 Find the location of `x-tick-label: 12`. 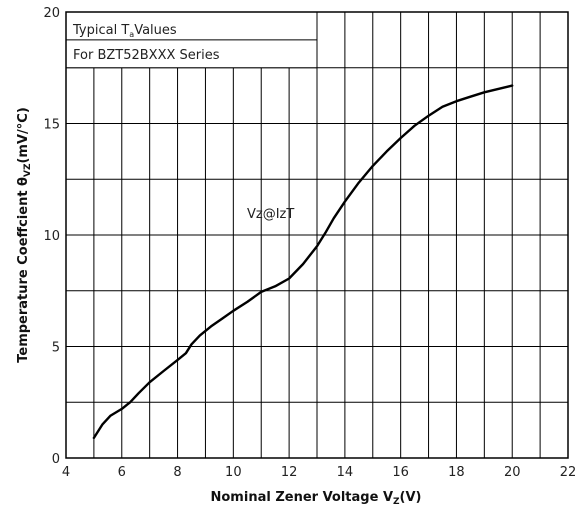

x-tick-label: 12 is located at coordinates (289, 472).